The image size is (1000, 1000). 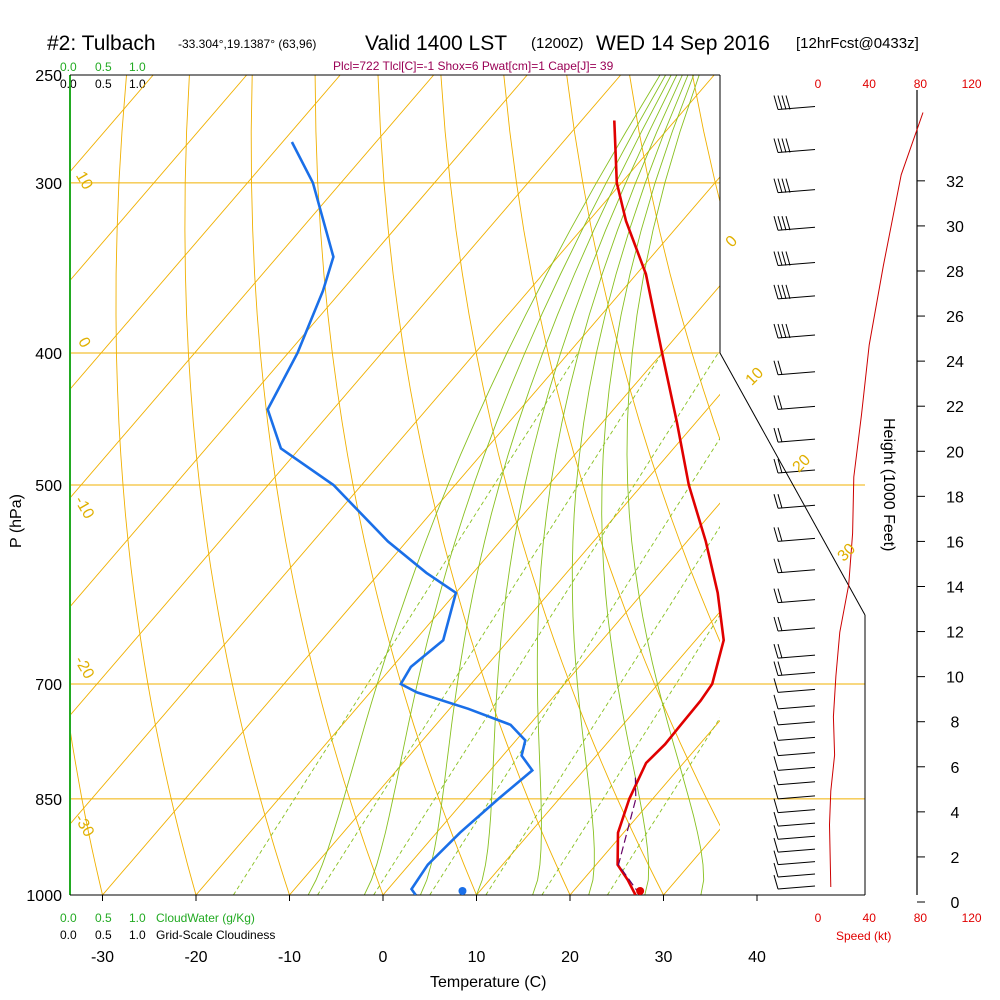 What do you see at coordinates (360, 912) in the screenshot?
I see `mixing-label-3: 3` at bounding box center [360, 912].